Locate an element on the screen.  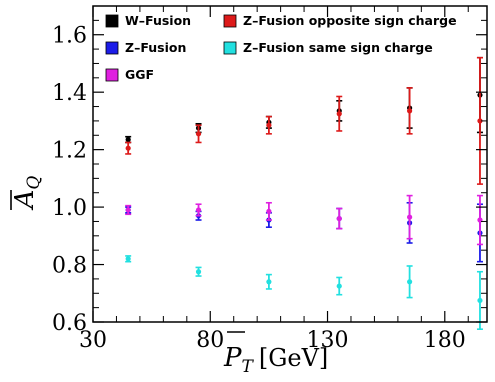
series-z-fusion is located at coordinates (304, 232).